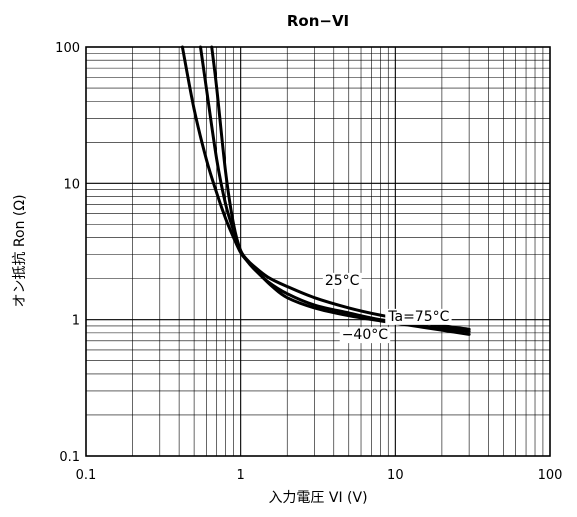  Describe the element at coordinates (67, 253) in the screenshot. I see `y-tick-labels: 0.1 1 10 100` at that location.